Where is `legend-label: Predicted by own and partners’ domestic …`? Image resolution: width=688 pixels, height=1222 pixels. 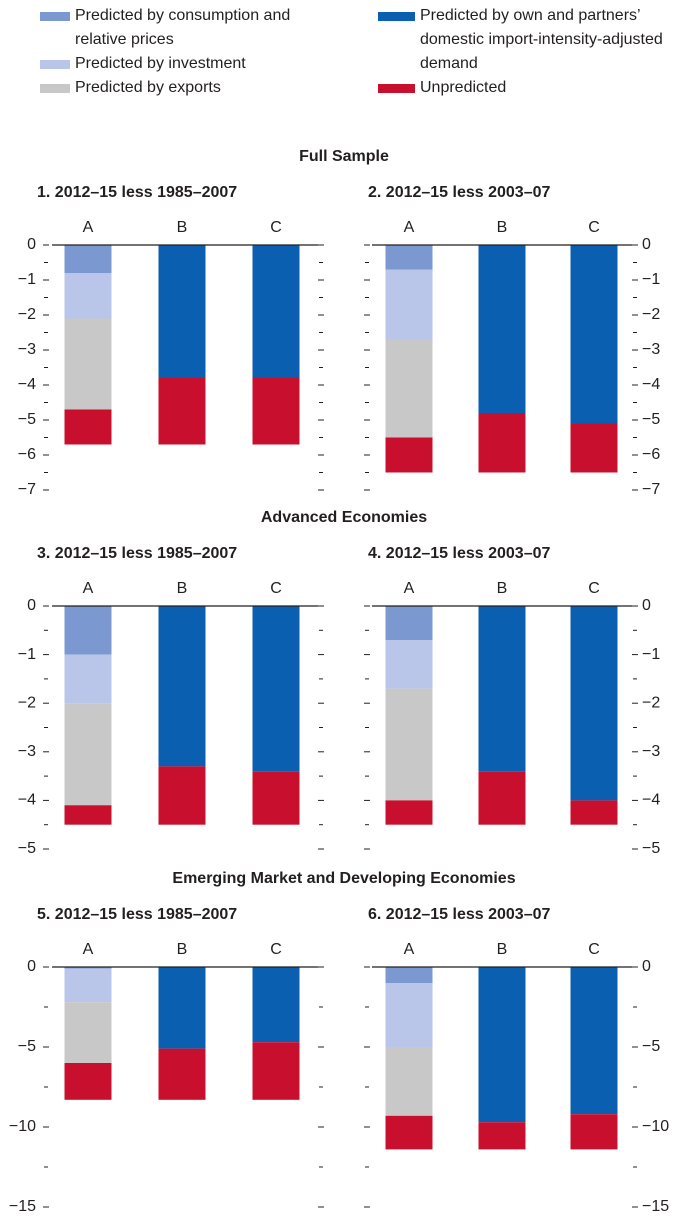
legend-label: Predicted by own and partners’ domestic … is located at coordinates (541, 39).